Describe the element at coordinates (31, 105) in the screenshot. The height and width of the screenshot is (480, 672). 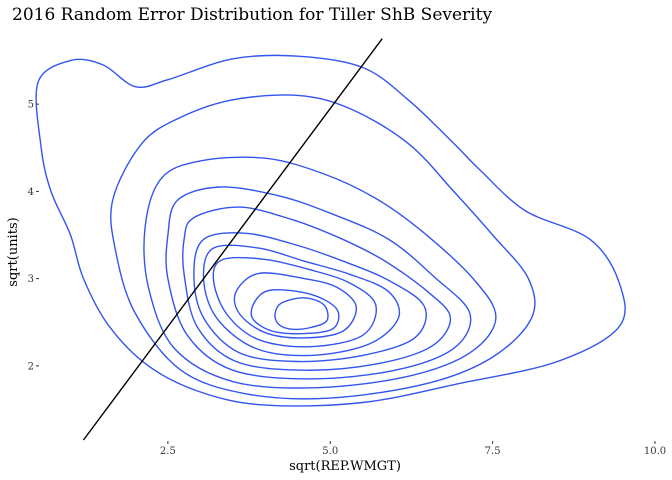
I see `y-tick-label: 5` at that location.